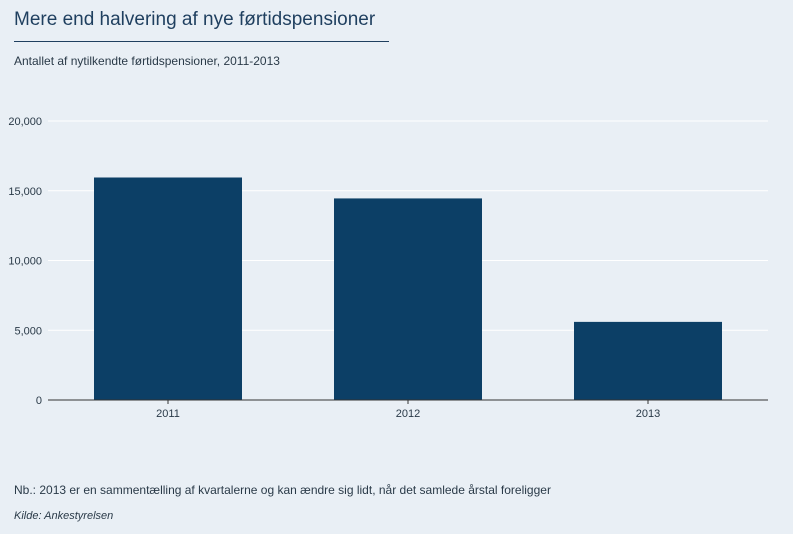  Describe the element at coordinates (39, 401) in the screenshot. I see `y-tick-label: 0` at that location.